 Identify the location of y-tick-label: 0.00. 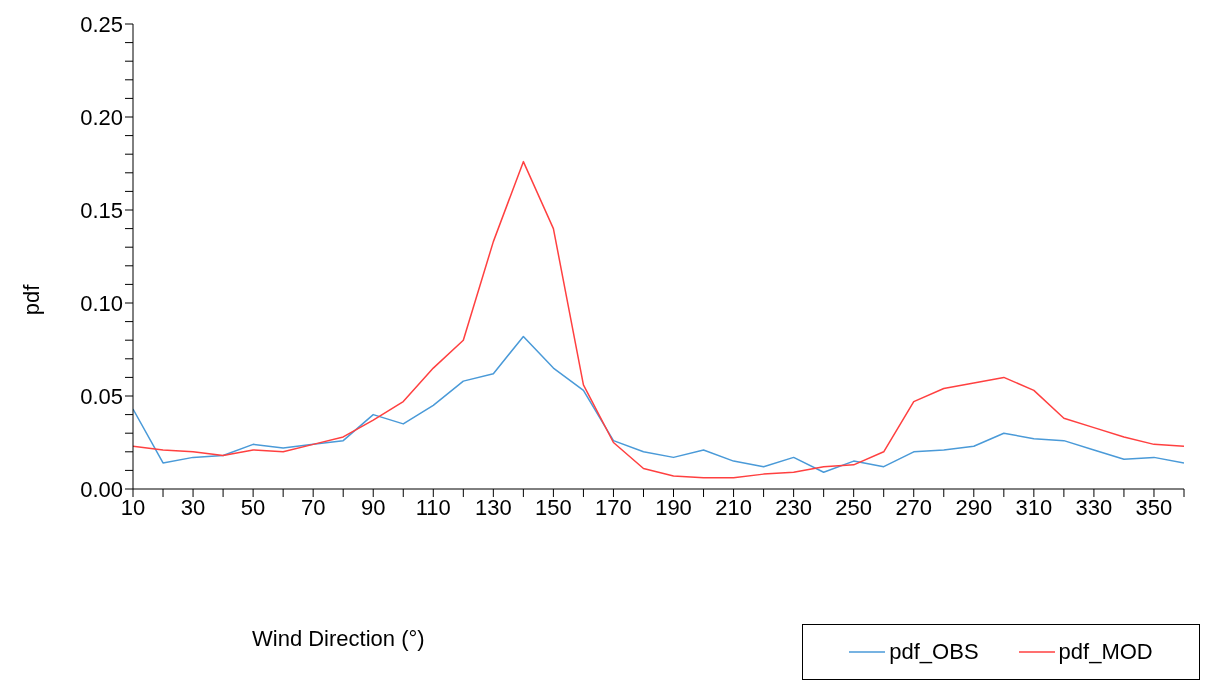
(101, 489).